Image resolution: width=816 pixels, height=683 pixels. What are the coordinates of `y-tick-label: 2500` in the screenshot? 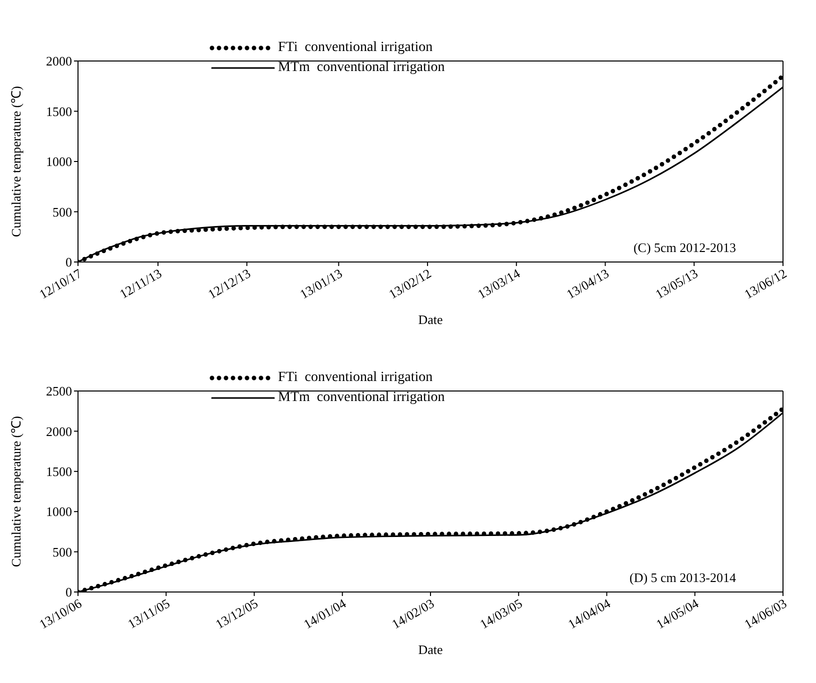 It's located at (59, 391).